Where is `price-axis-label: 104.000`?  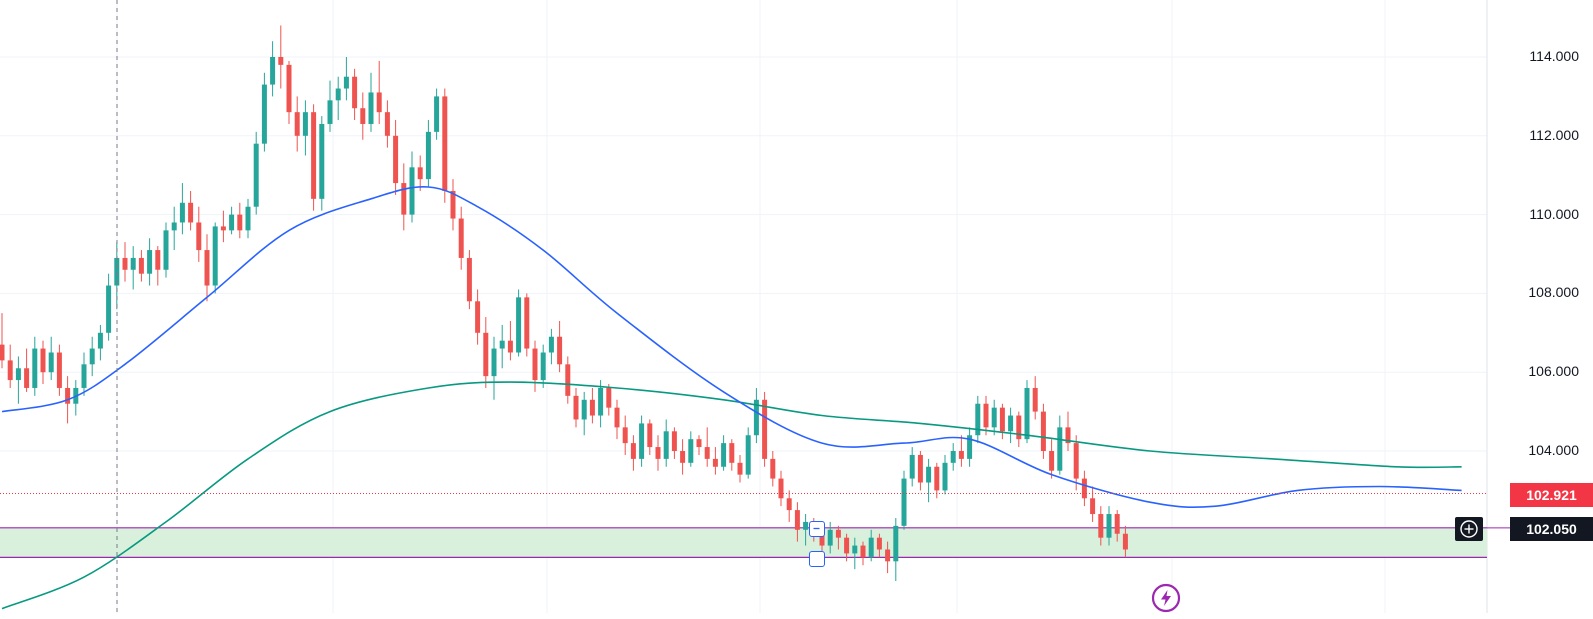 price-axis-label: 104.000 is located at coordinates (1553, 450).